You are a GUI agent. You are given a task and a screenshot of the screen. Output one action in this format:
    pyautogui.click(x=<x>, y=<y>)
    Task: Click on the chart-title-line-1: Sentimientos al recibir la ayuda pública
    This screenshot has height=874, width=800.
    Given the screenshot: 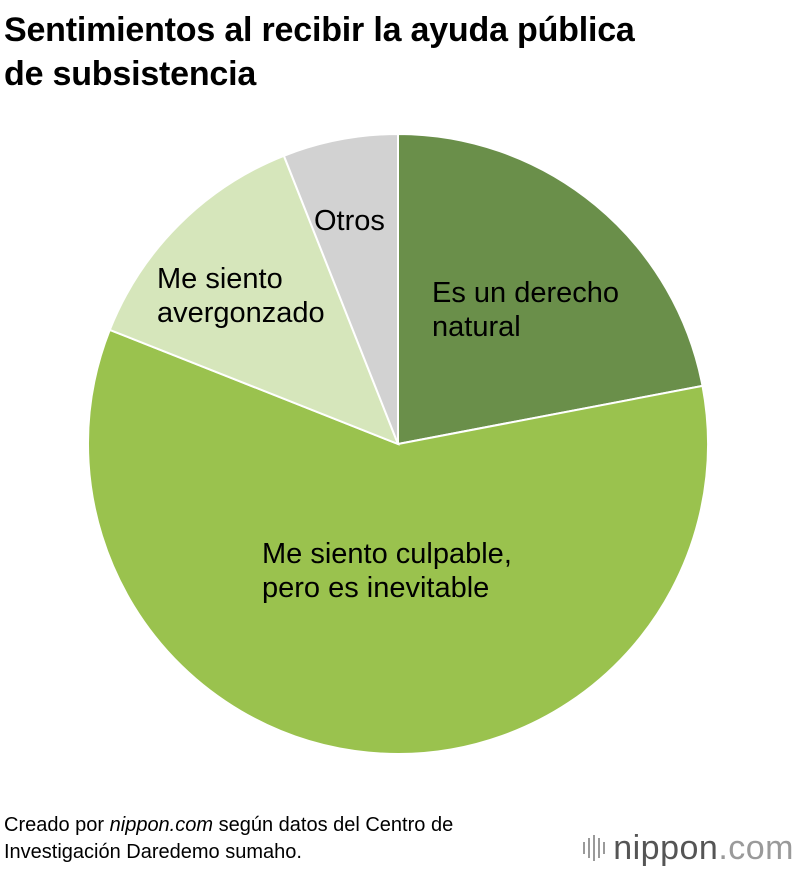 What is the action you would take?
    pyautogui.click(x=319, y=30)
    